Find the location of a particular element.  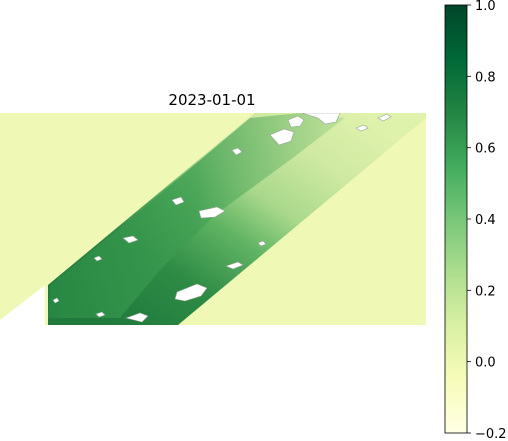

colorbar-tick-label: 0.2 is located at coordinates (485, 291).